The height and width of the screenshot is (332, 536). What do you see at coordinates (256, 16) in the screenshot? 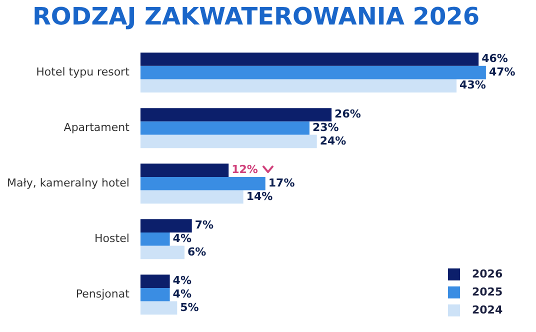
I see `chart-title: RODZAJ ZAKWATEROWANIA 2026` at bounding box center [256, 16].